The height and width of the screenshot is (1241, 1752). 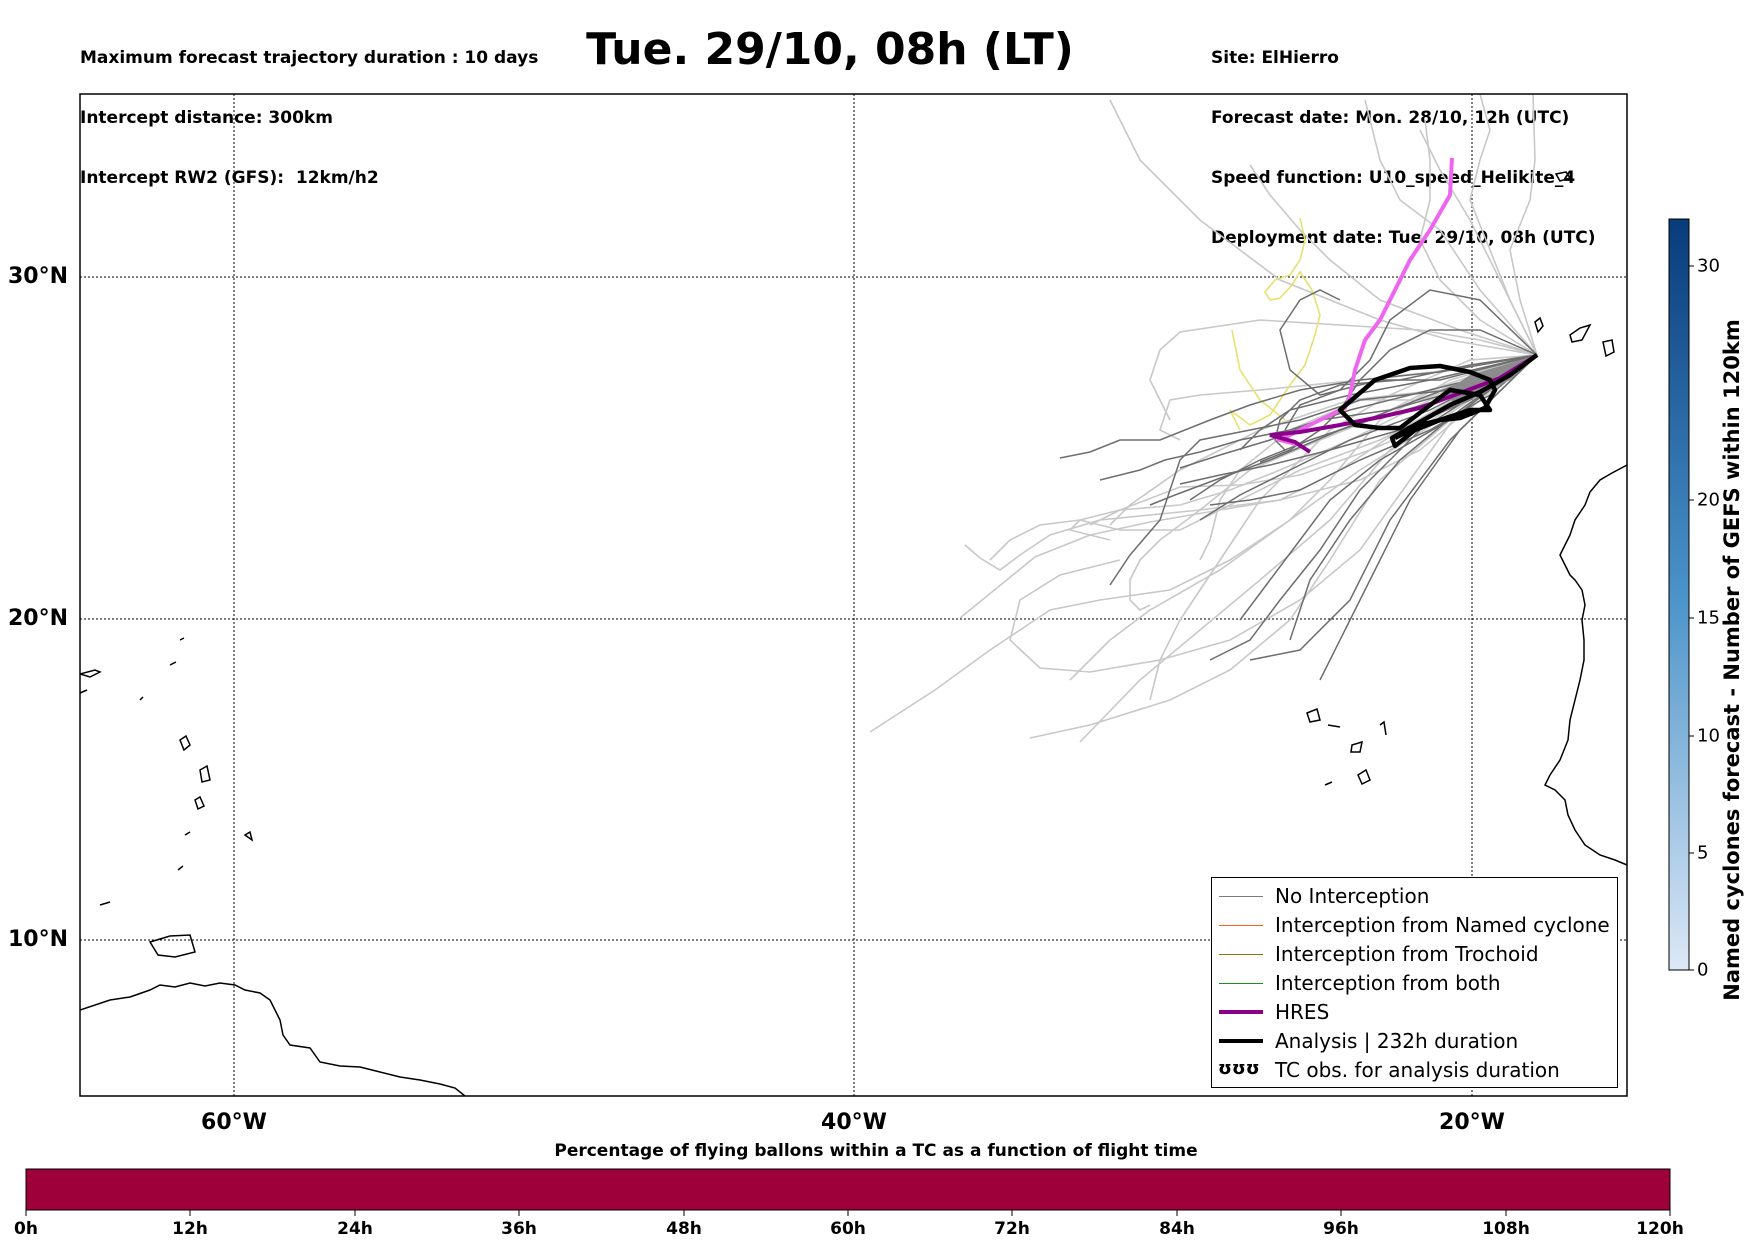 I want to click on cb-tick-12h: 12h, so click(x=190, y=1229).